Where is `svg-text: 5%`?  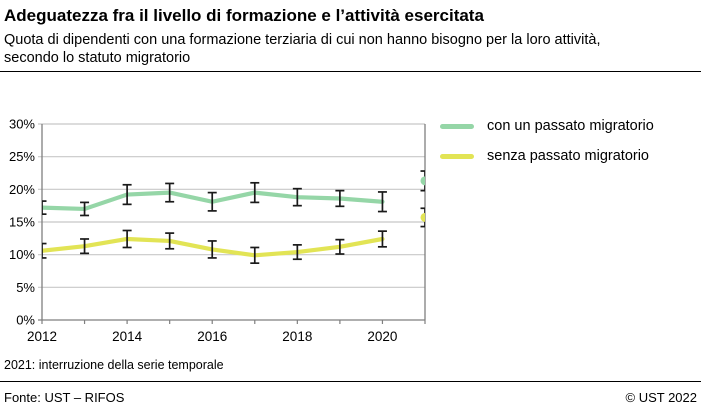
svg-text: 5% is located at coordinates (25, 287).